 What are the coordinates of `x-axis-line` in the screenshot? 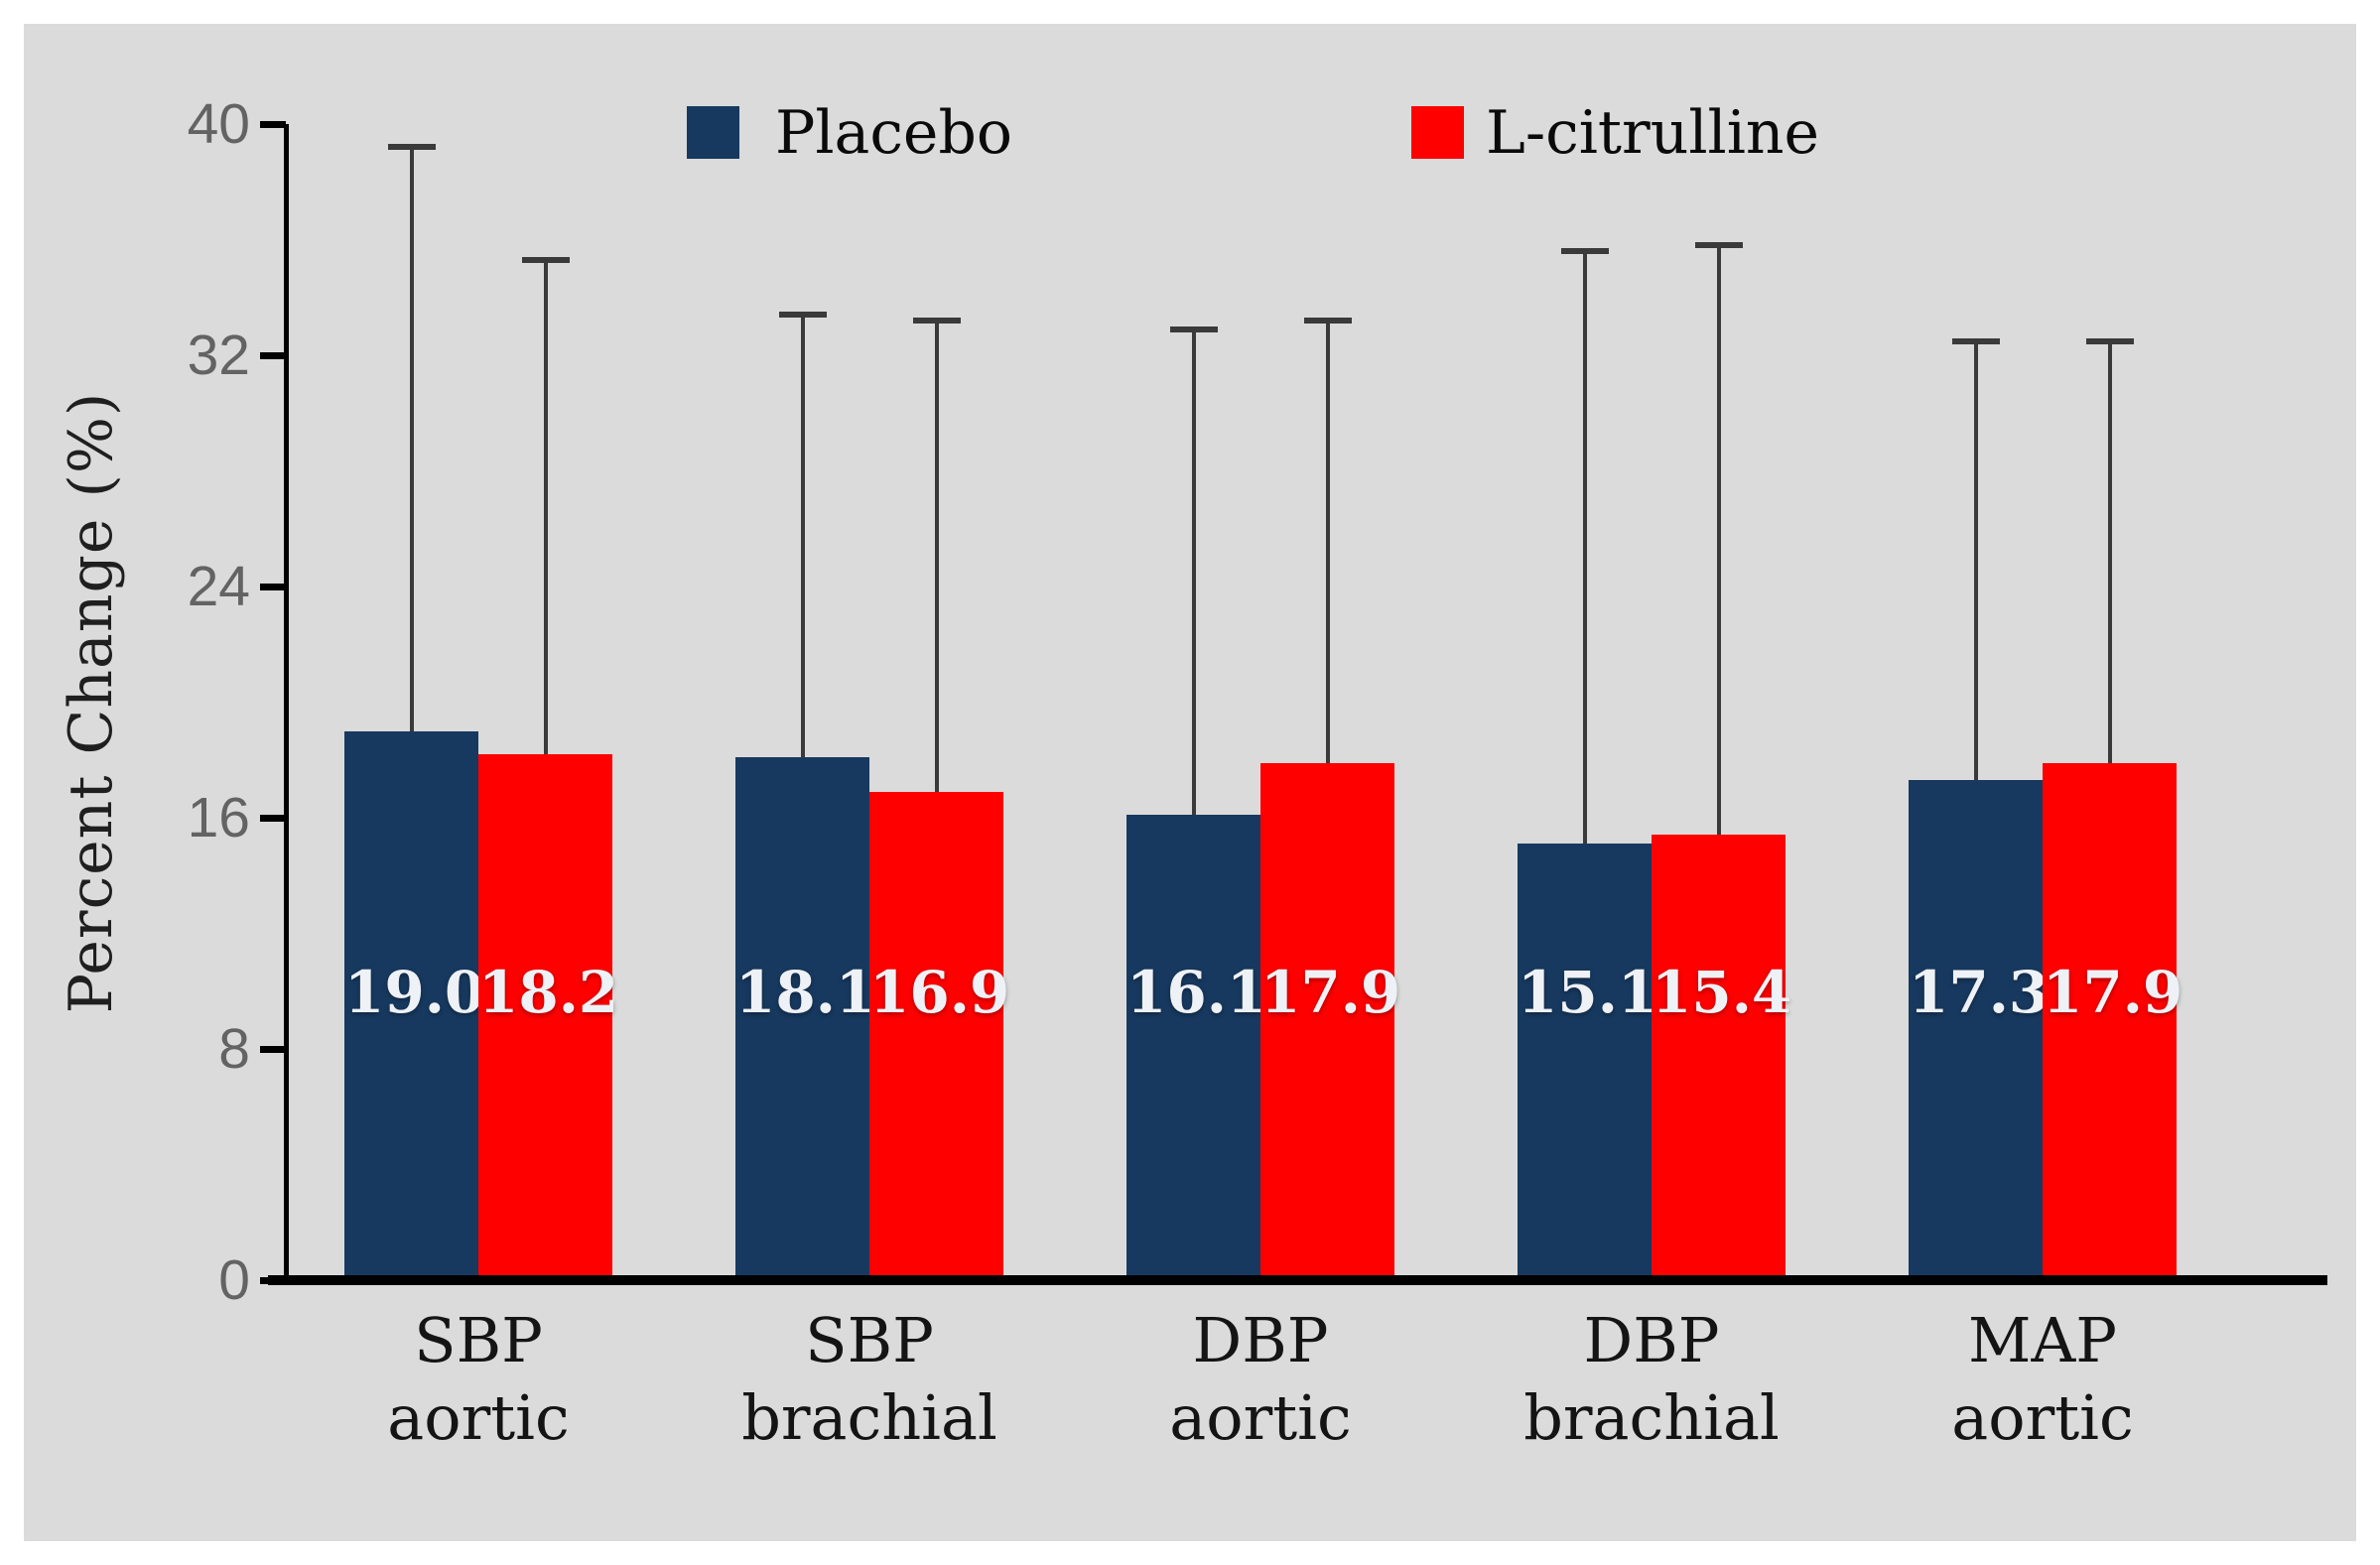 It's located at (1297, 1280).